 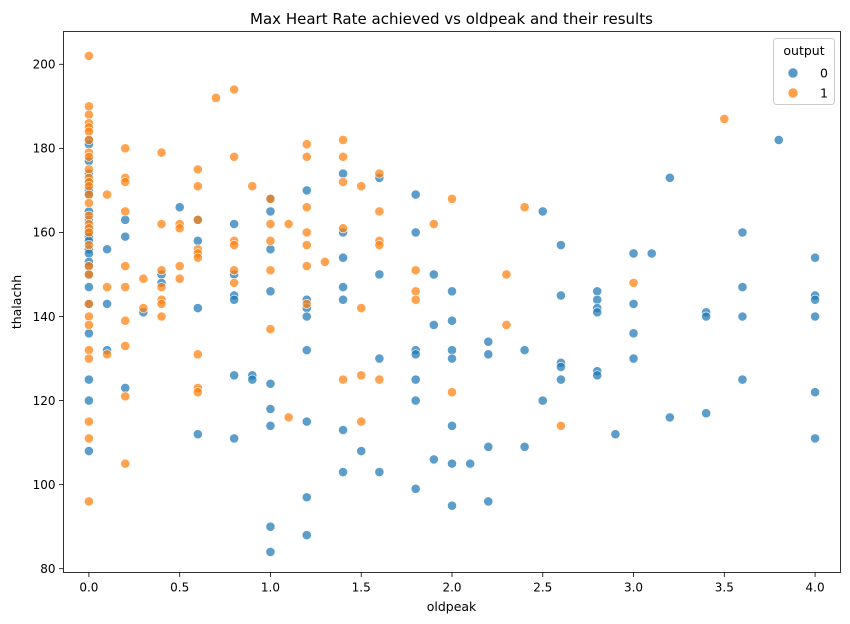 I want to click on x-tick-label: 3.5, so click(x=724, y=588).